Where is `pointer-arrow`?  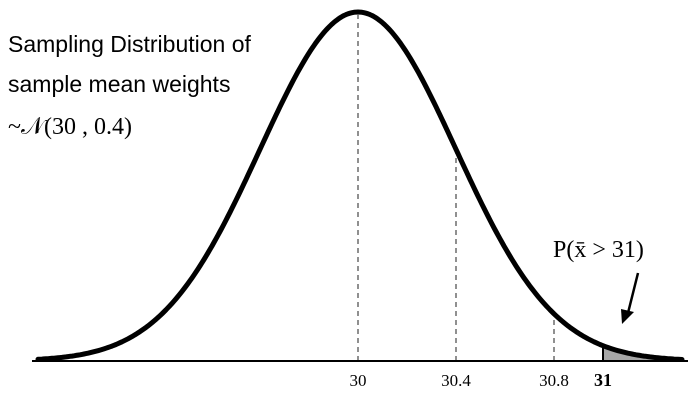
pointer-arrow is located at coordinates (630, 298).